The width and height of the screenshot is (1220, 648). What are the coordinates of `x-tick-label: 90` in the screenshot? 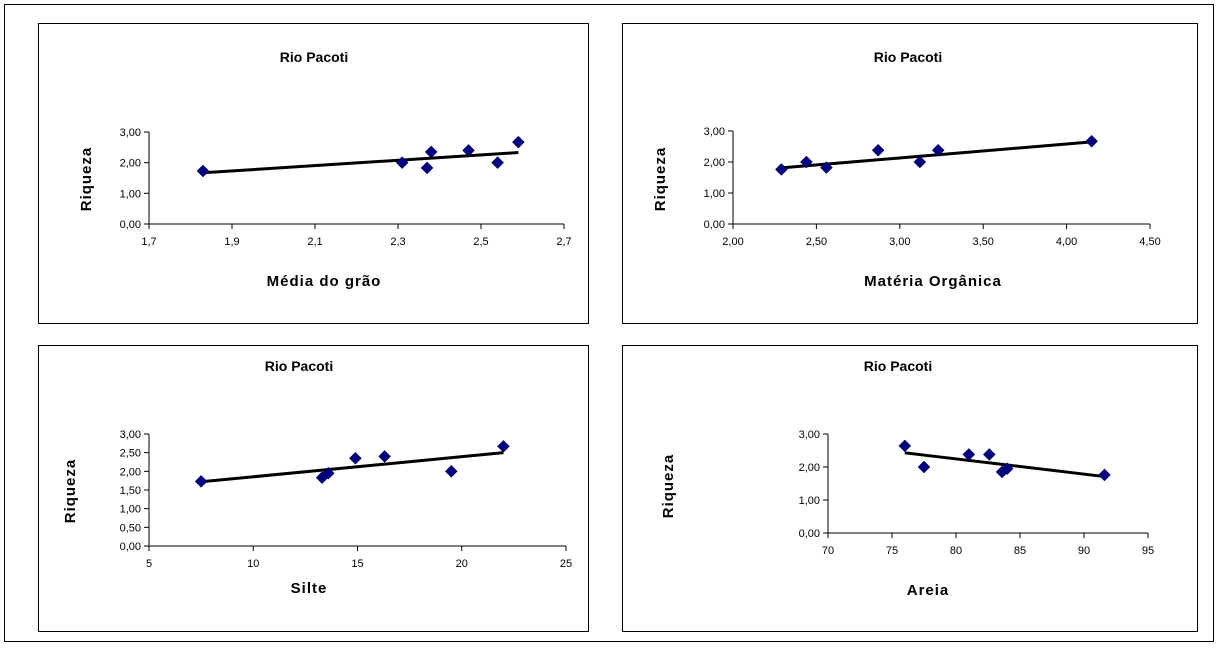 It's located at (1084, 551).